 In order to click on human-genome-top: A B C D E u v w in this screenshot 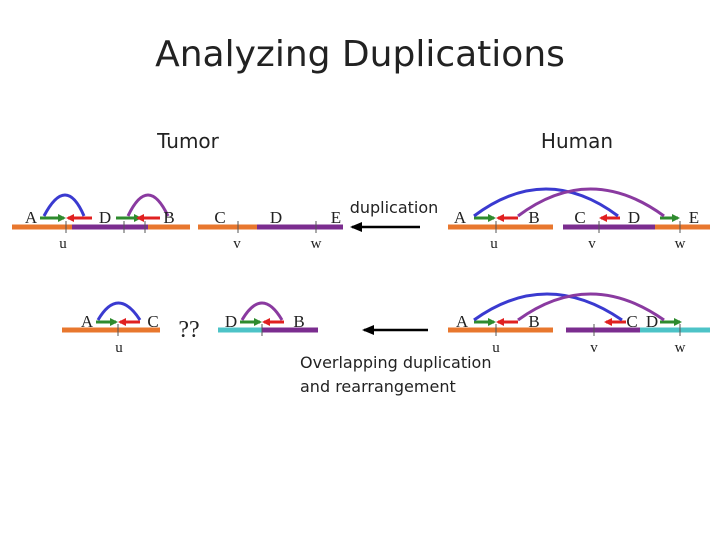, I will do `click(579, 219)`.